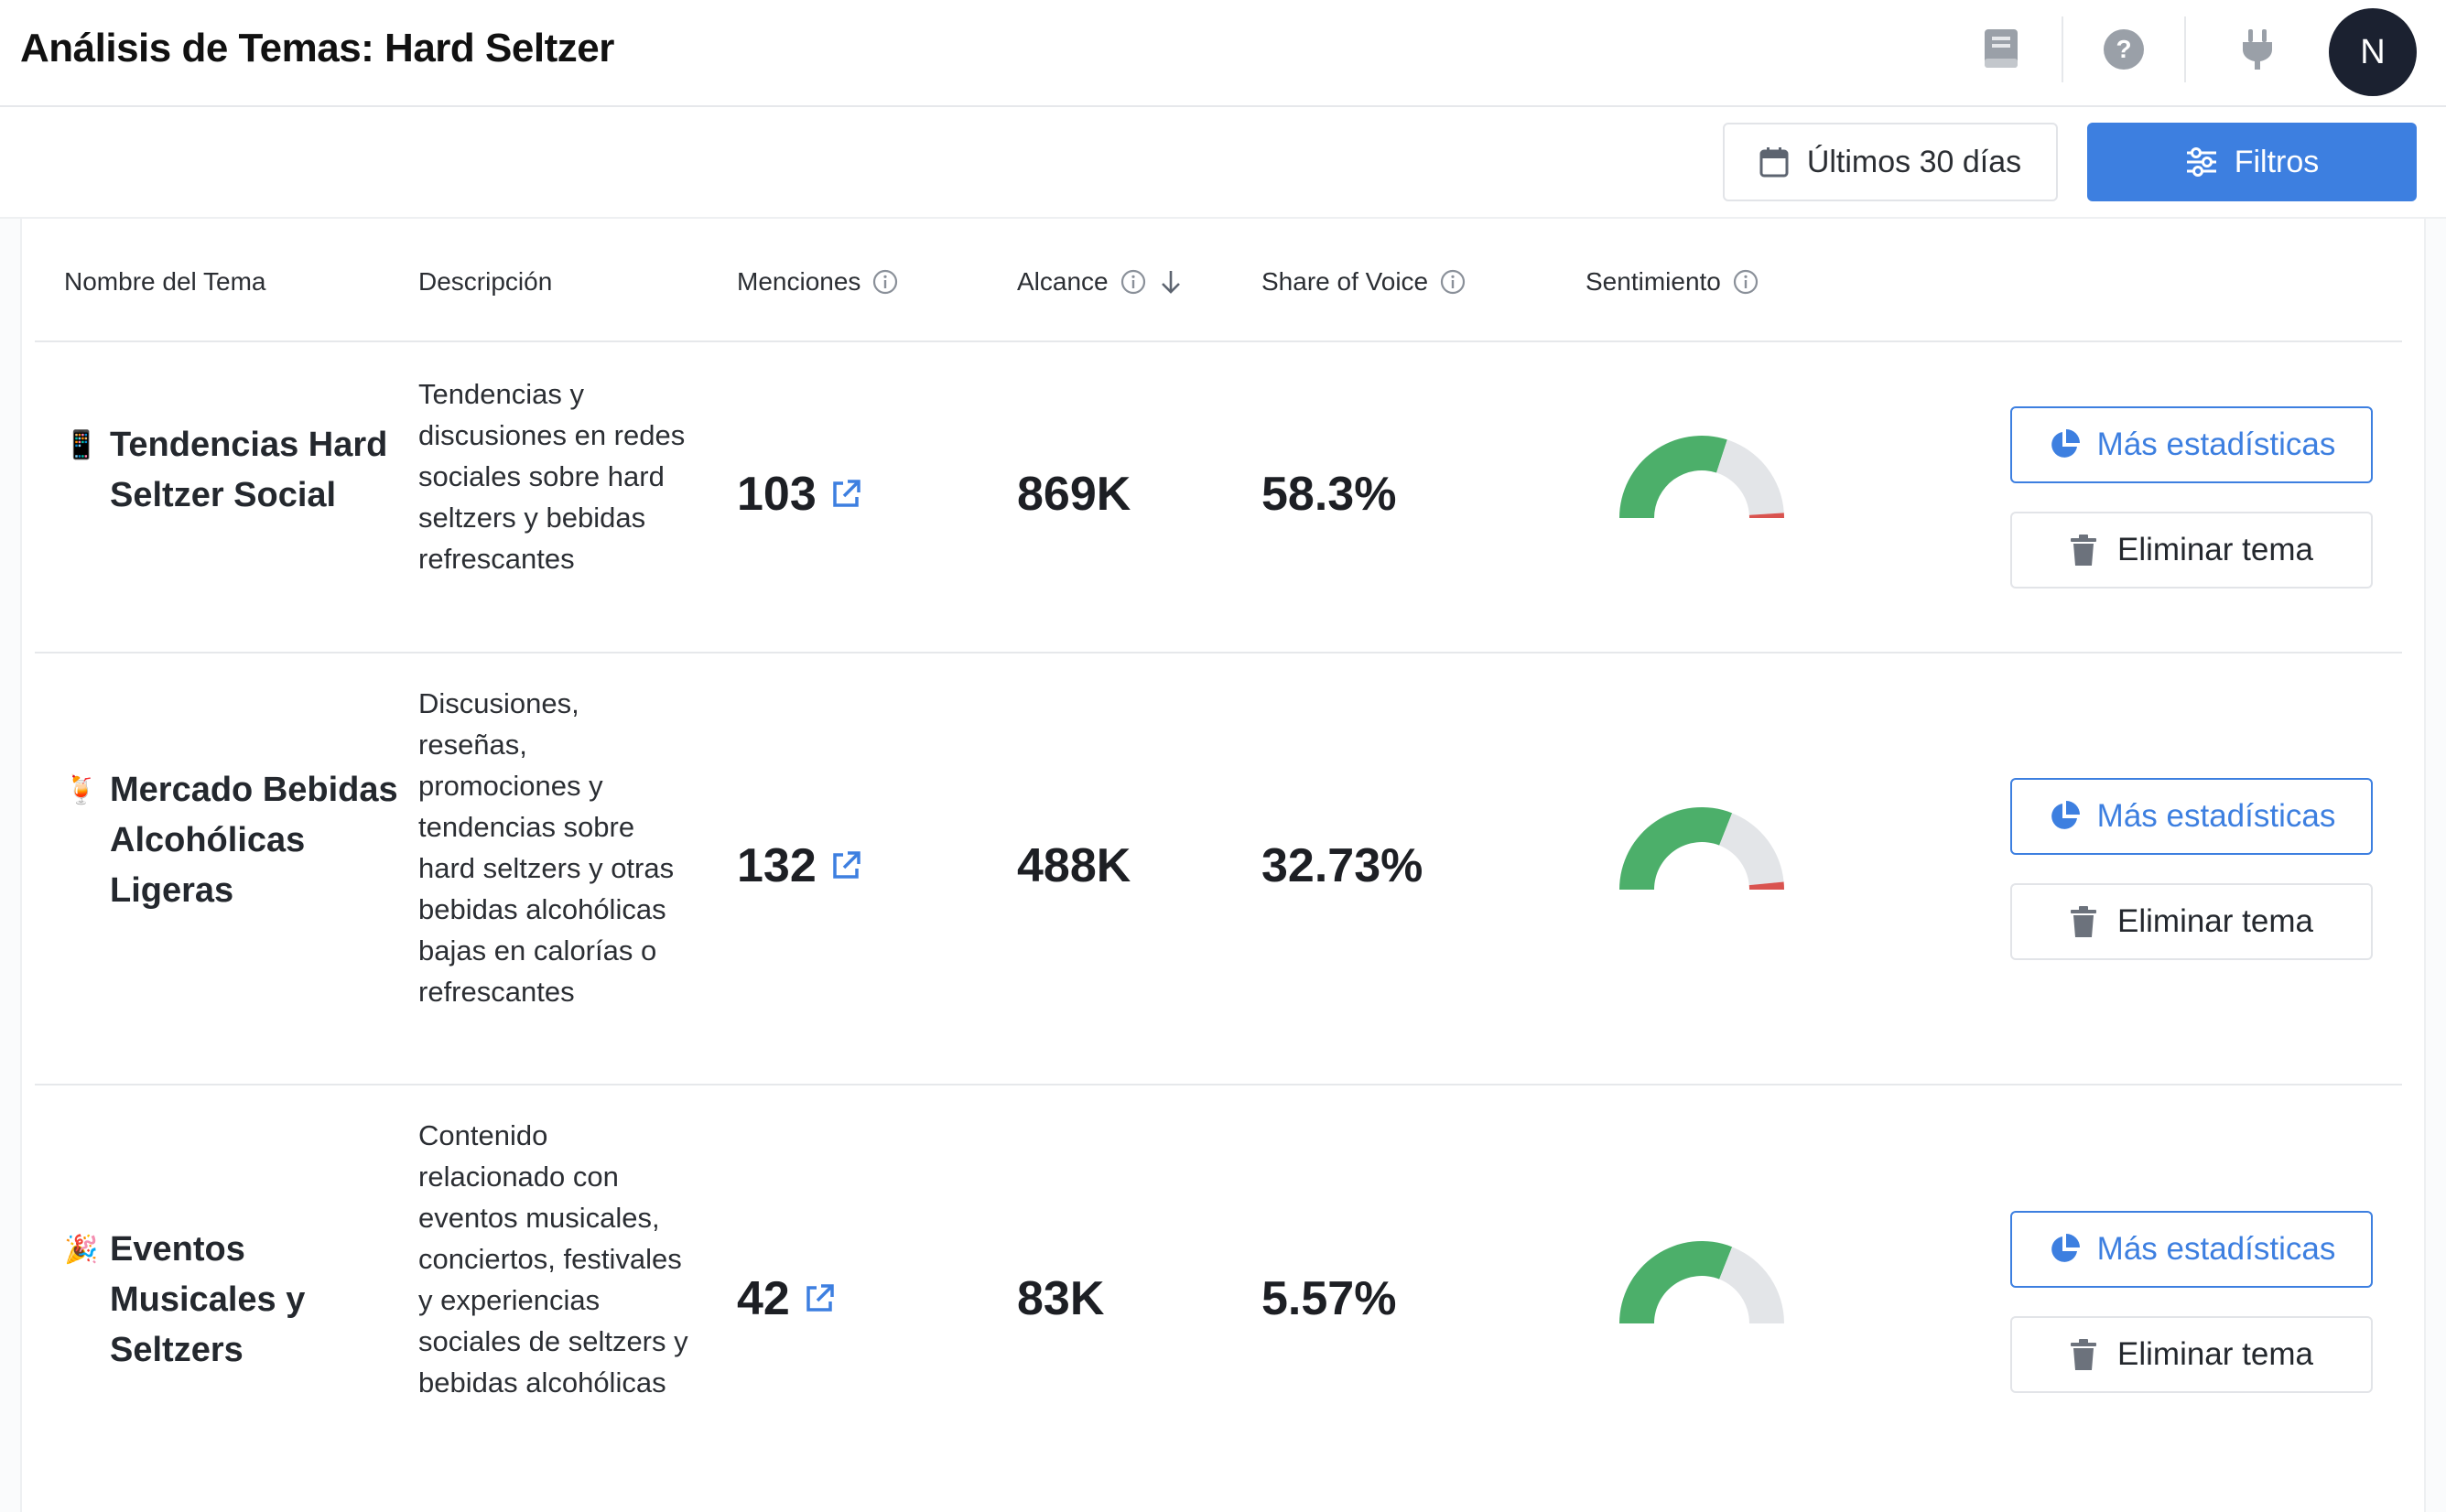 Image resolution: width=2446 pixels, height=1512 pixels. Describe the element at coordinates (81, 445) in the screenshot. I see `phone-icon: 📱` at that location.